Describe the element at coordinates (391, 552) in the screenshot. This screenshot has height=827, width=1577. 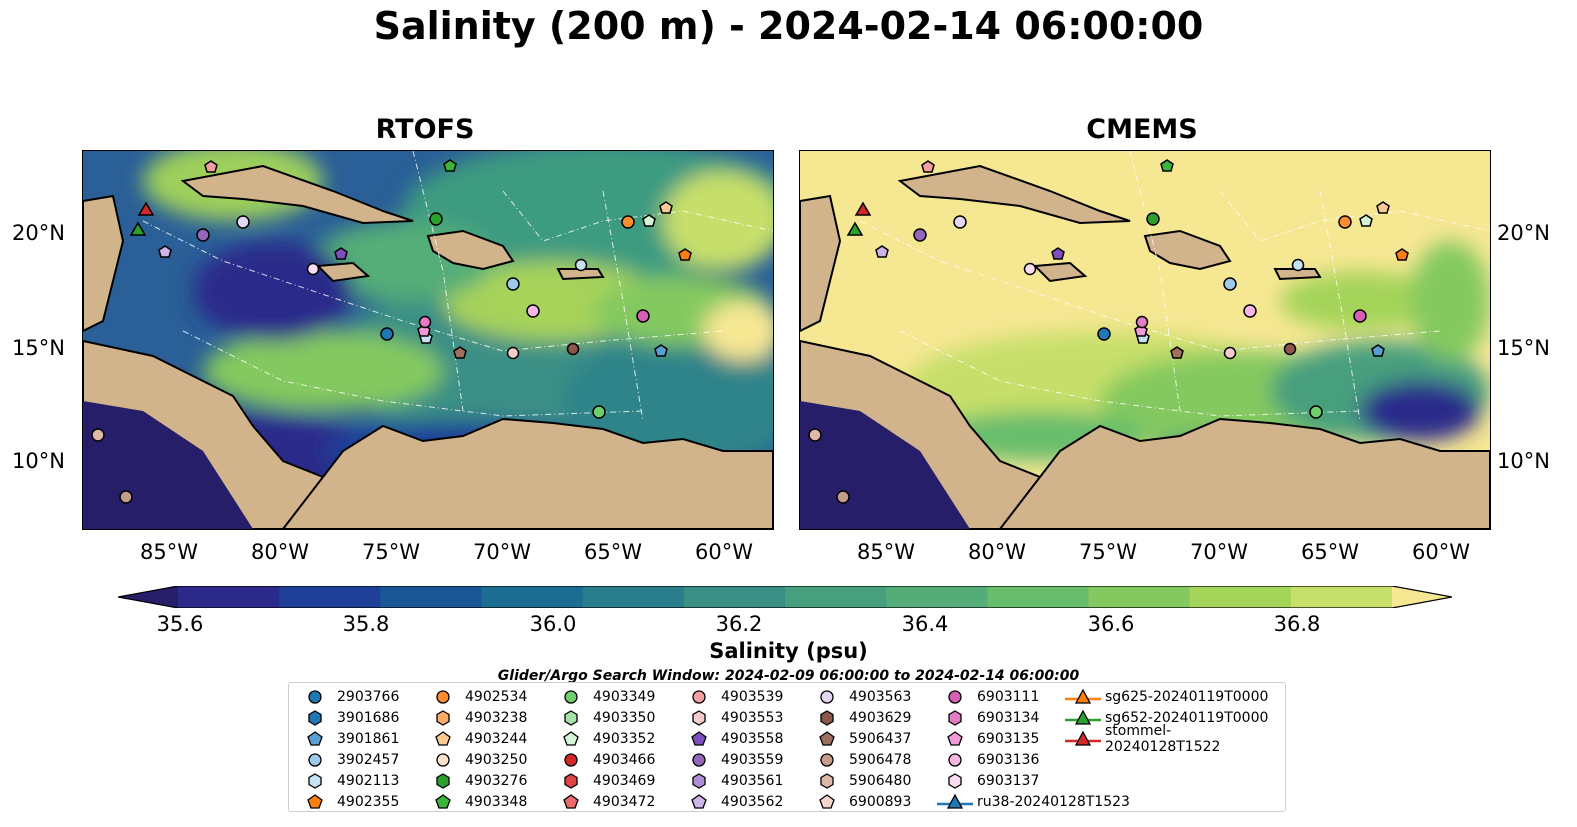
I see `lon-tick-75w-left: 75°W` at that location.